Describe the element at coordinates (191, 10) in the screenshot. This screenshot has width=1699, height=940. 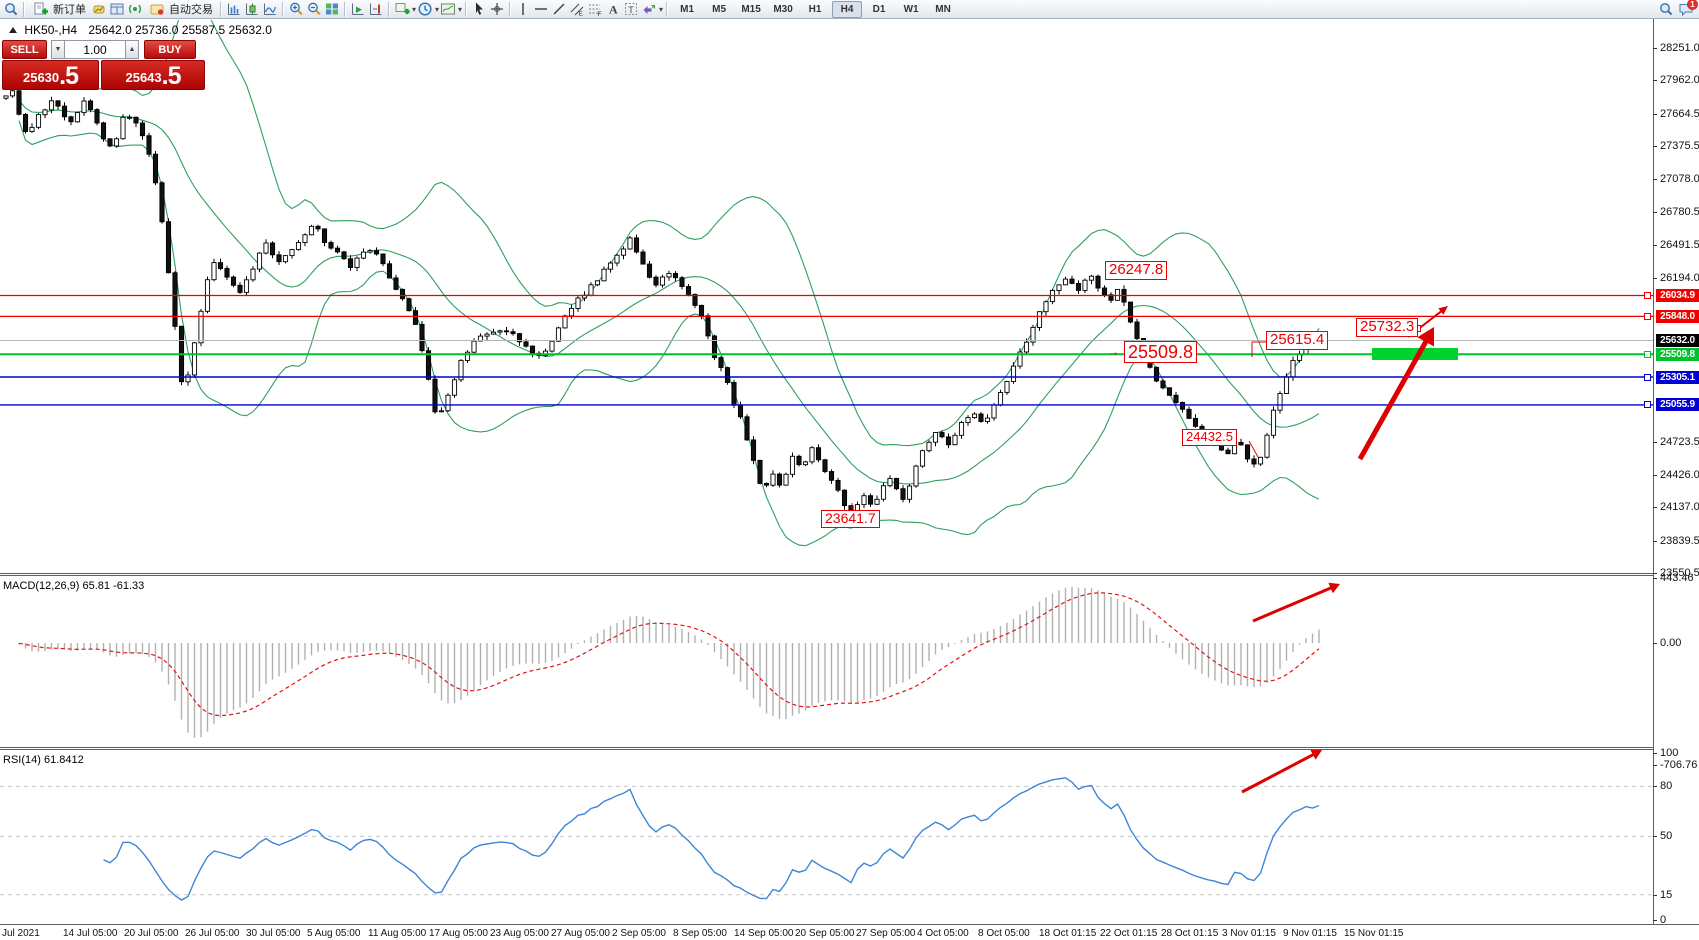
I see `auto-trading-button-label: 自动交易` at that location.